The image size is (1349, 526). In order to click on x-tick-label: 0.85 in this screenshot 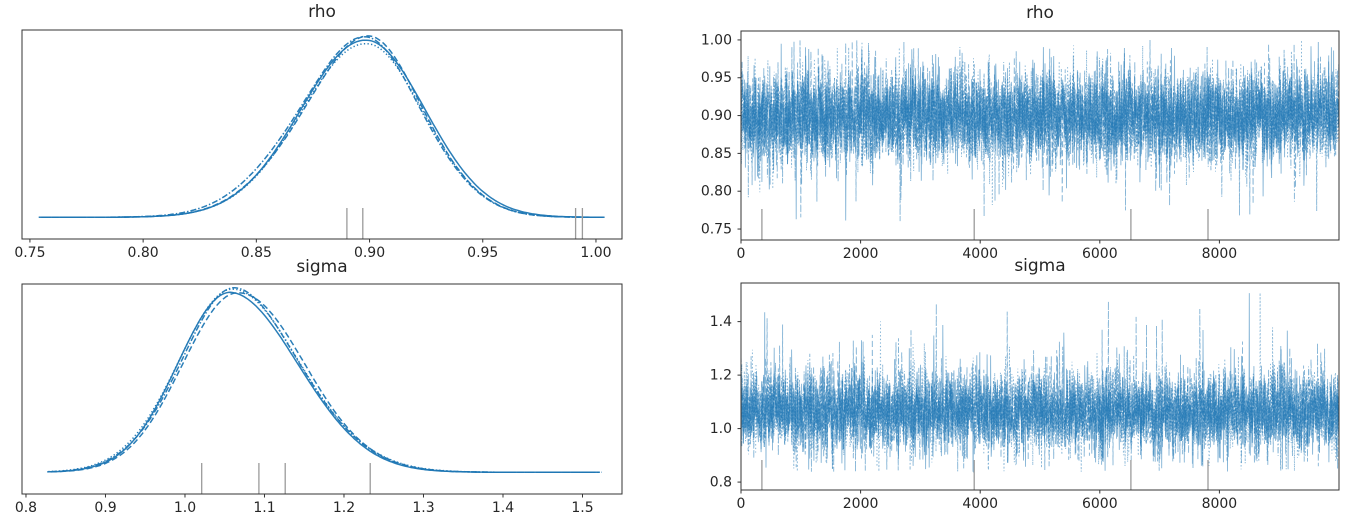, I will do `click(256, 253)`.